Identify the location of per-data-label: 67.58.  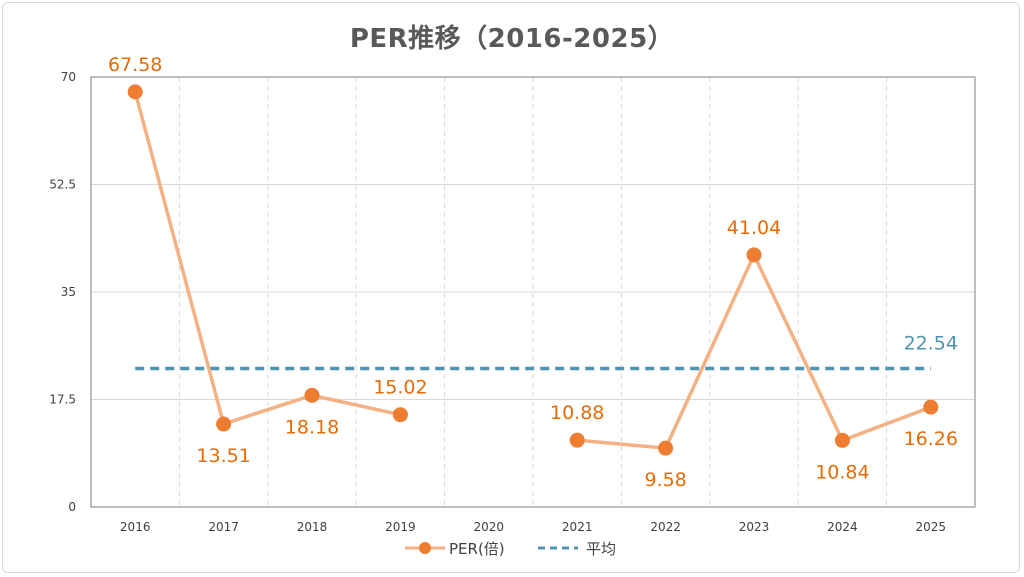
(135, 65).